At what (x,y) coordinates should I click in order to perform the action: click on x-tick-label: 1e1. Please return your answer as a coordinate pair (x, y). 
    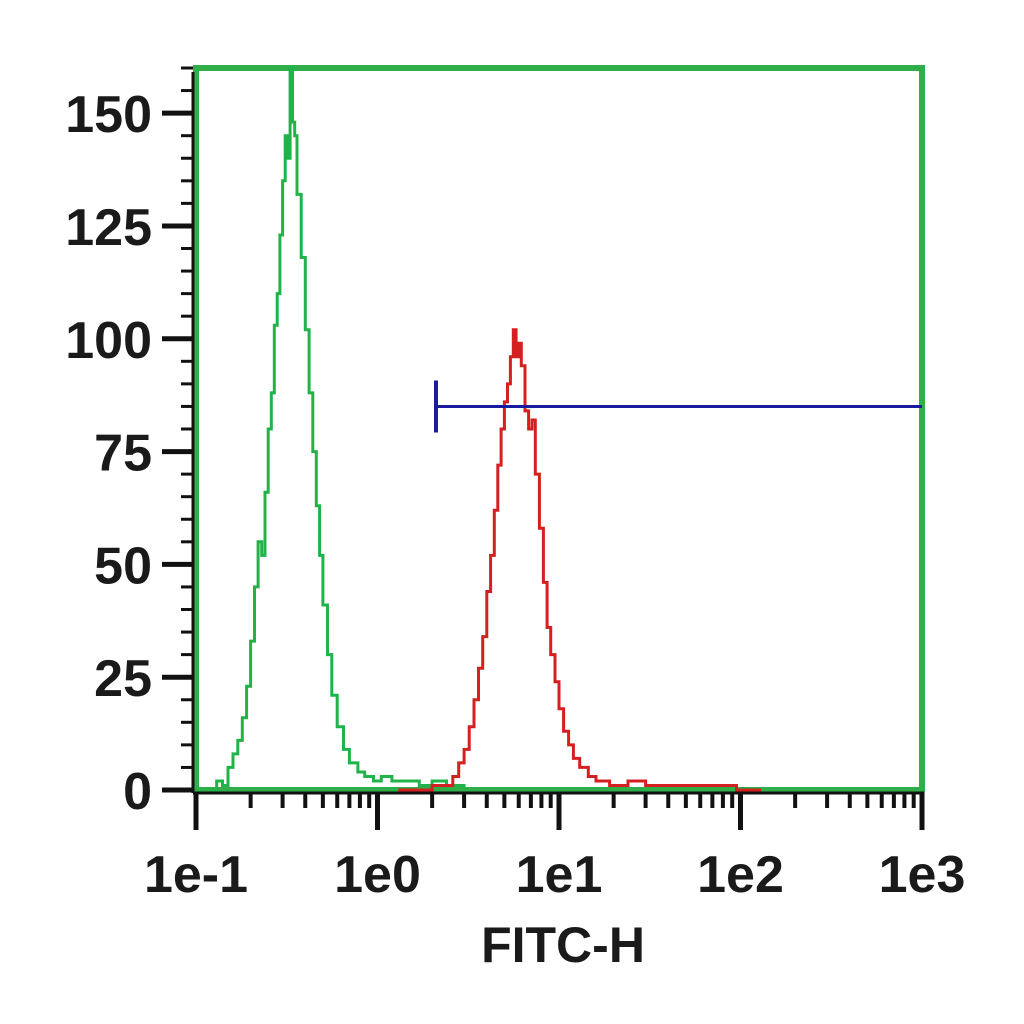
    Looking at the image, I should click on (559, 875).